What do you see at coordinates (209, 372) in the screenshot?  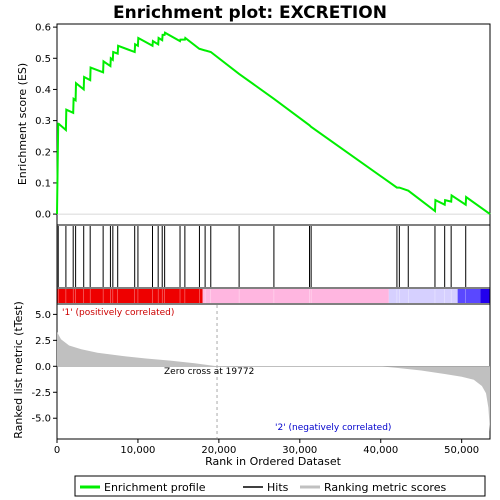 I see `zero-cross-label: Zero cross at 19772` at bounding box center [209, 372].